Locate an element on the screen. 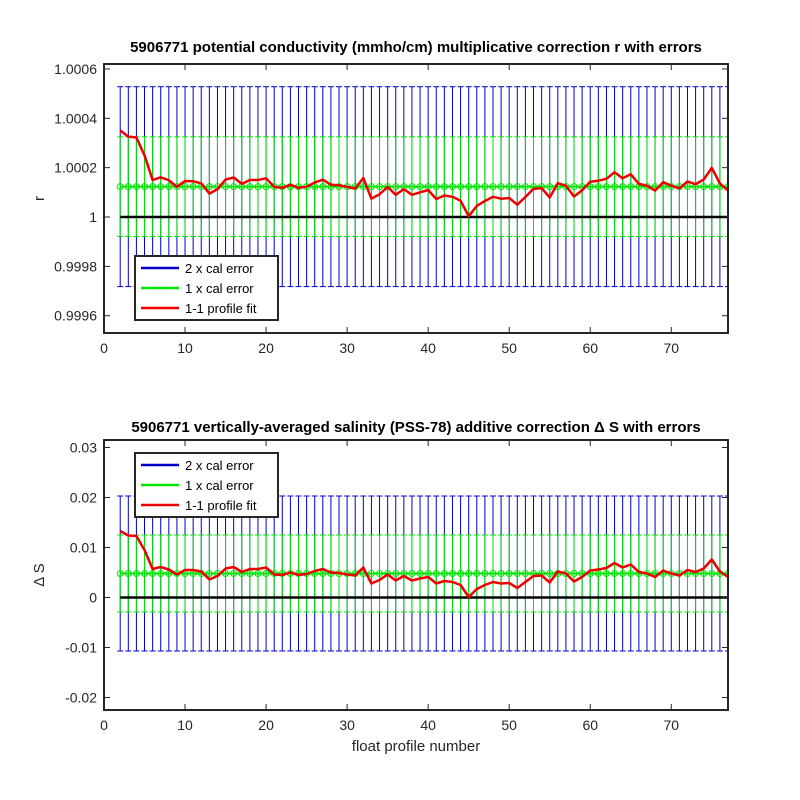  y-tick-label: -0.01 is located at coordinates (81, 648).